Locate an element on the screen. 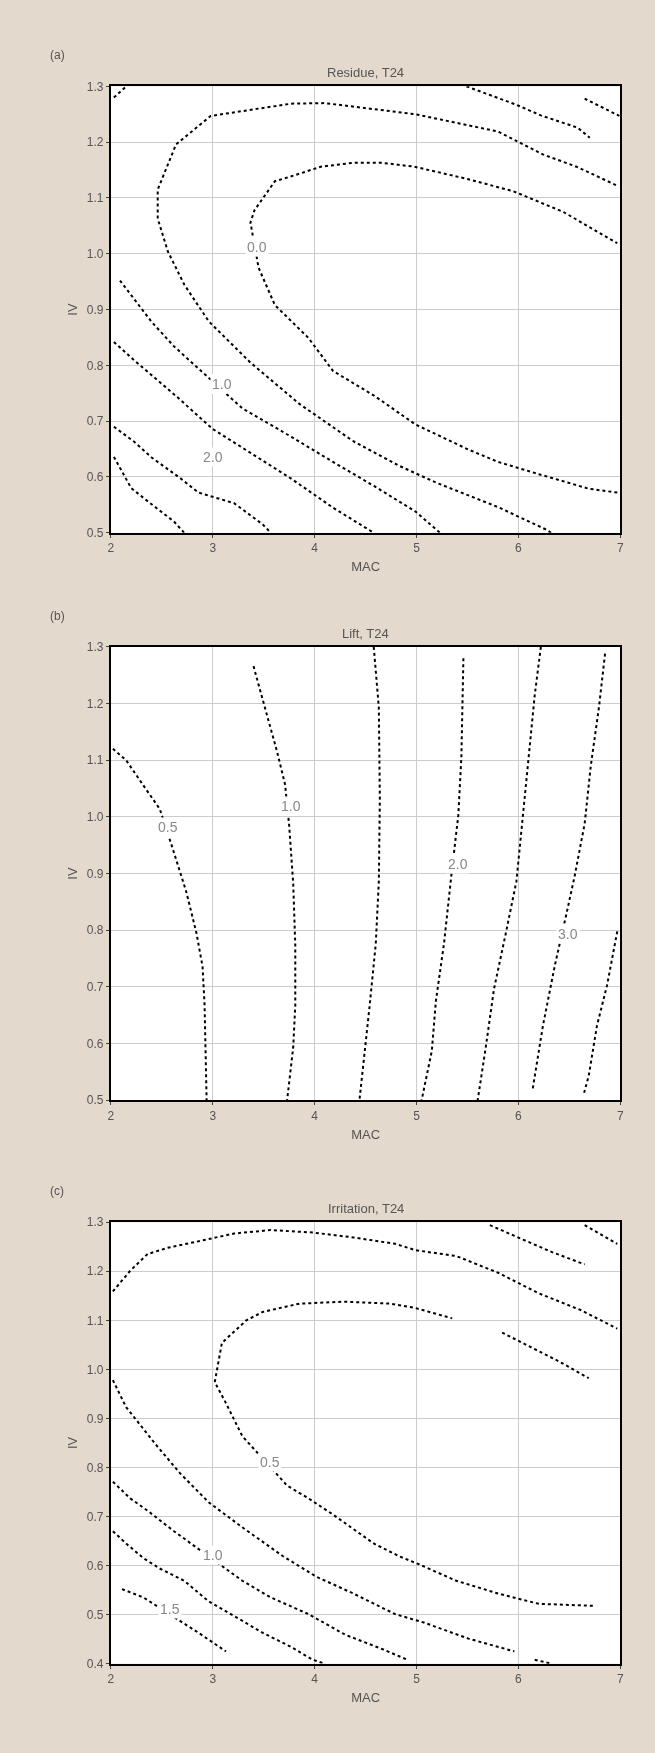 The image size is (655, 1753). text: (b) is located at coordinates (57, 616).